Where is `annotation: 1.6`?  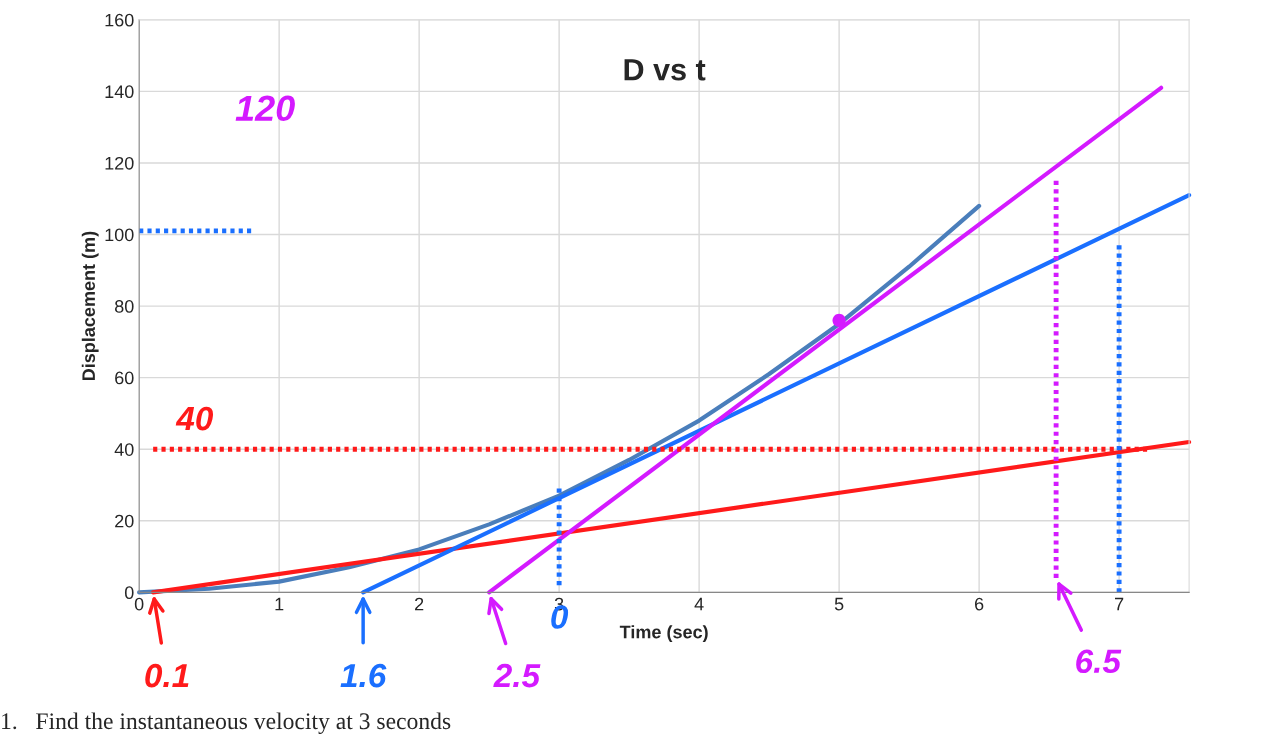 annotation: 1.6 is located at coordinates (363, 675).